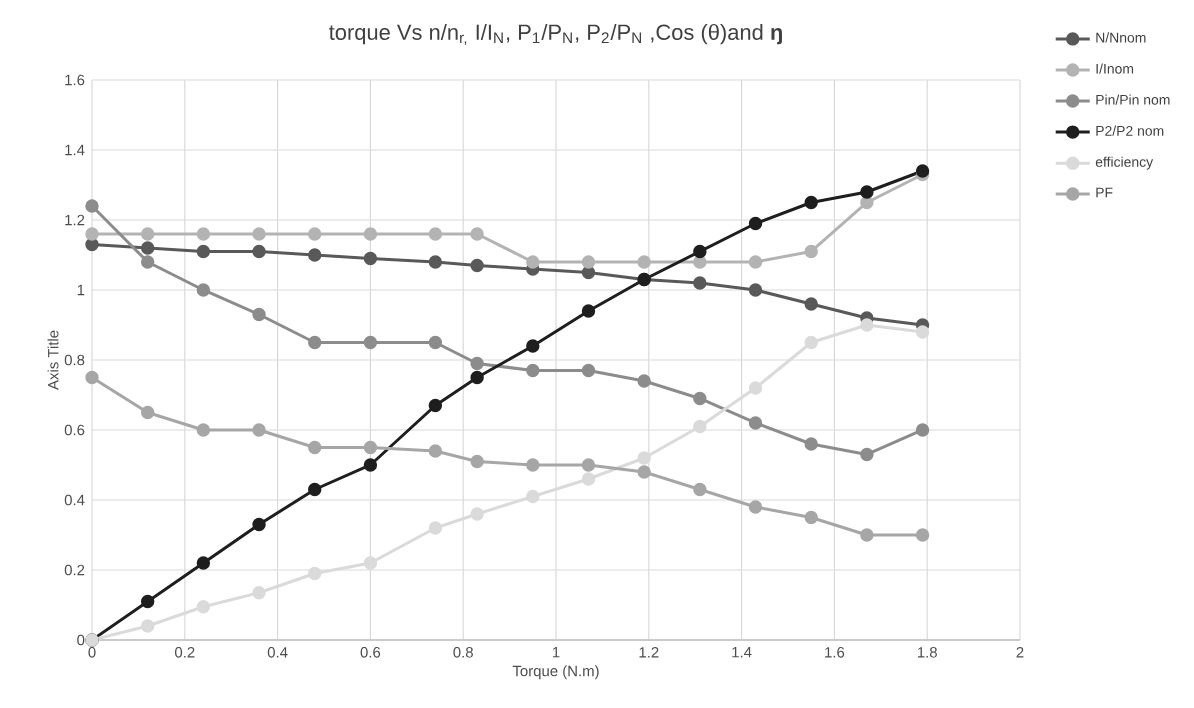 Image resolution: width=1194 pixels, height=708 pixels. Describe the element at coordinates (1121, 37) in the screenshot. I see `legend-label: N/Nnom` at that location.